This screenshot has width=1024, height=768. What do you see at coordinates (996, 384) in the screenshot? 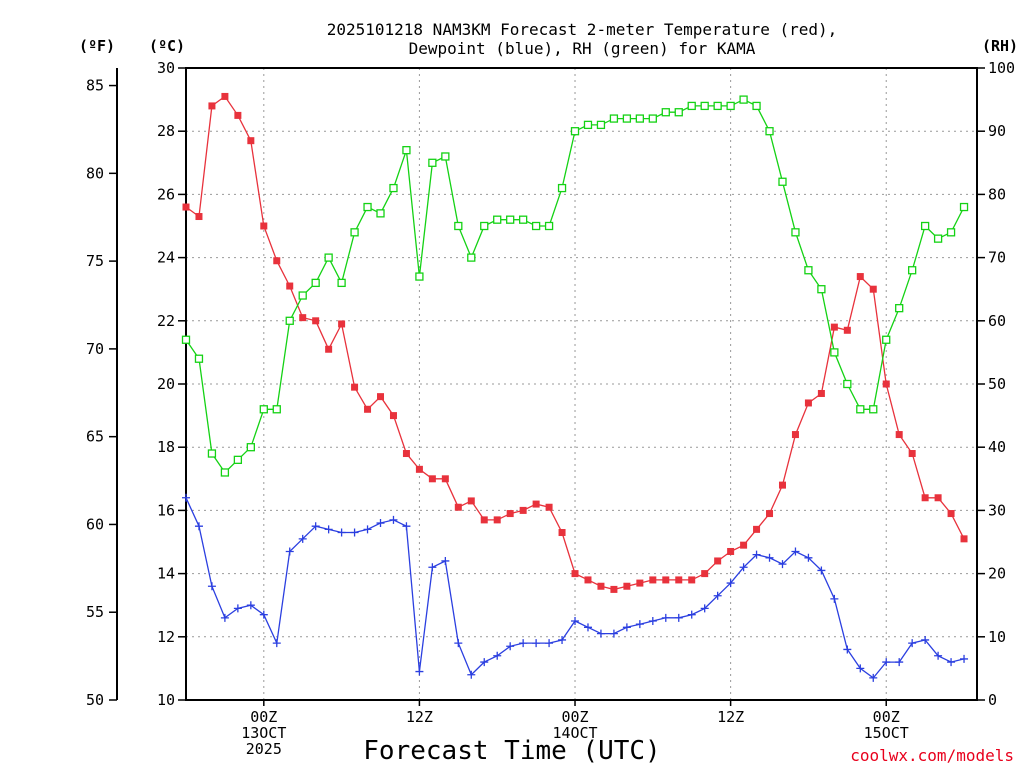
I see `rh-axis: 0 10 20 30 40 50 60 70 80 90 100` at bounding box center [996, 384].